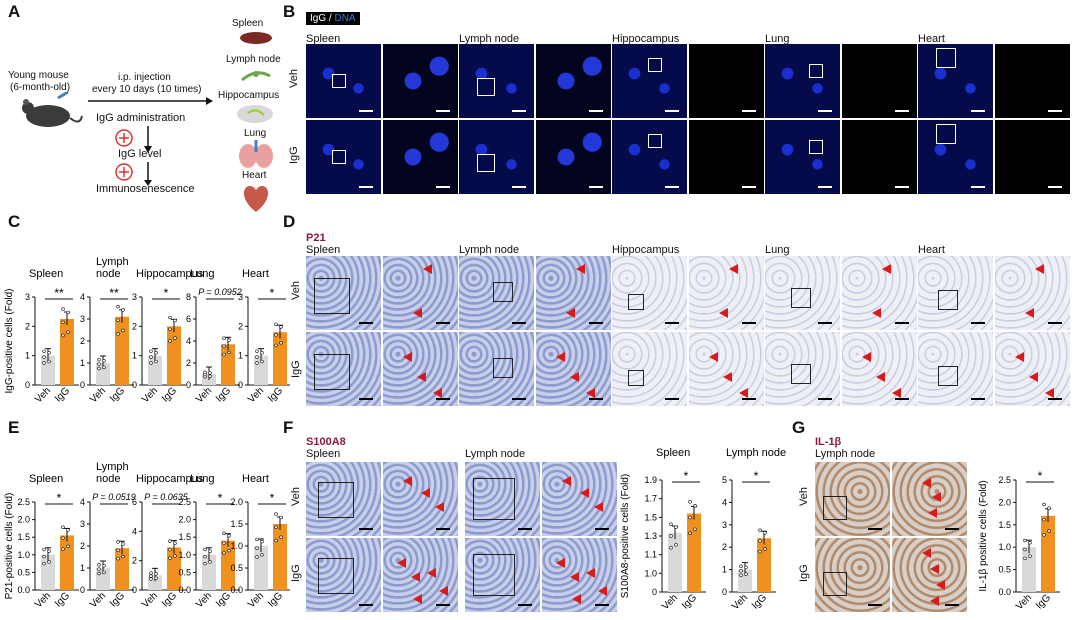 The width and height of the screenshot is (1080, 620). What do you see at coordinates (214, 336) in the screenshot?
I see `bar-chart: Lung 0 2 4 6 8 Veh IgG P = 0.0952` at bounding box center [214, 336].